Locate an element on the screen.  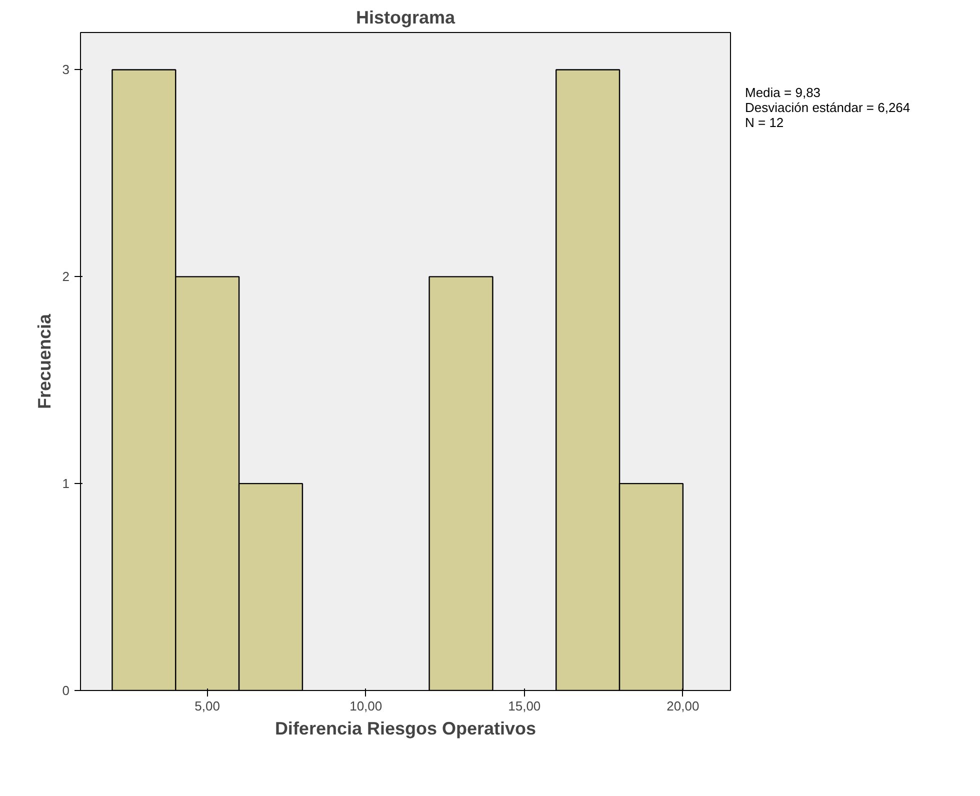
x-tick-label: 15,00 is located at coordinates (524, 706).